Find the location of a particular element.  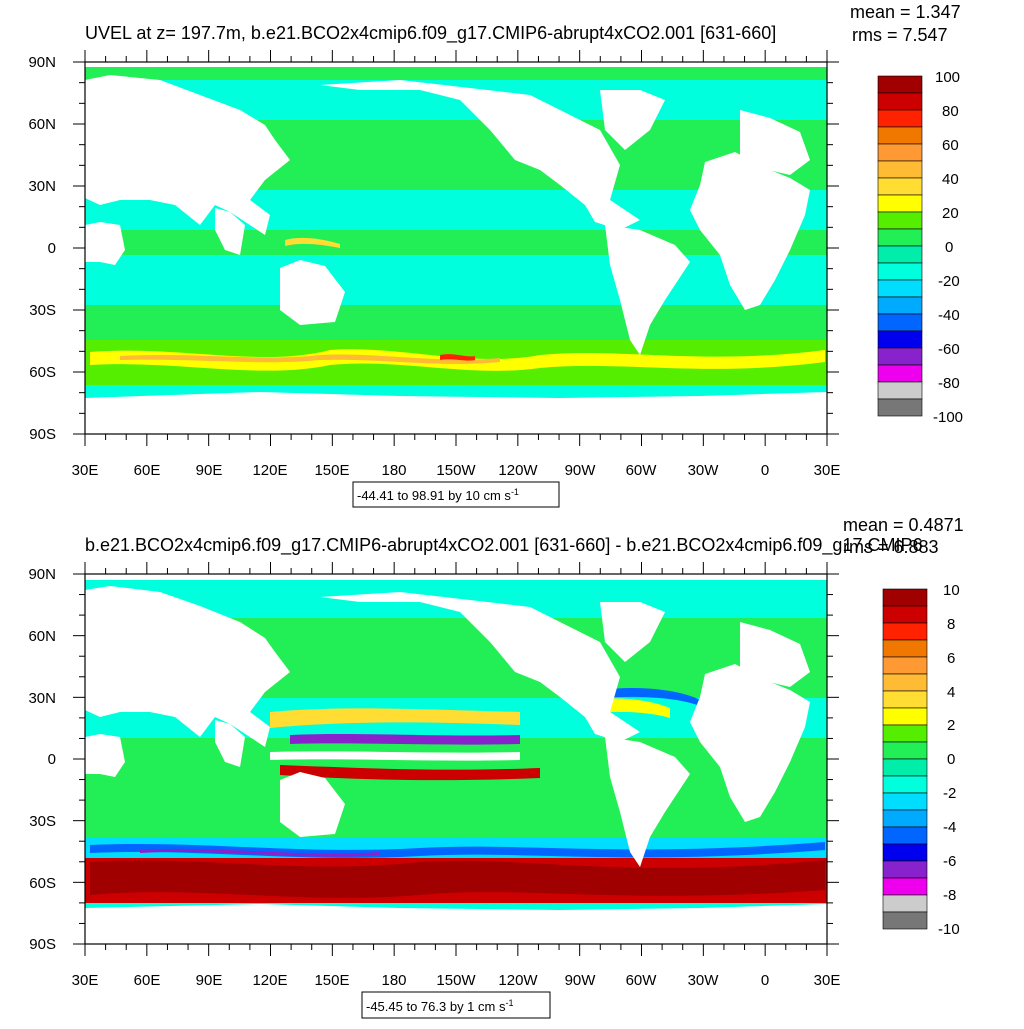

colorbar-label: -60 is located at coordinates (949, 349).